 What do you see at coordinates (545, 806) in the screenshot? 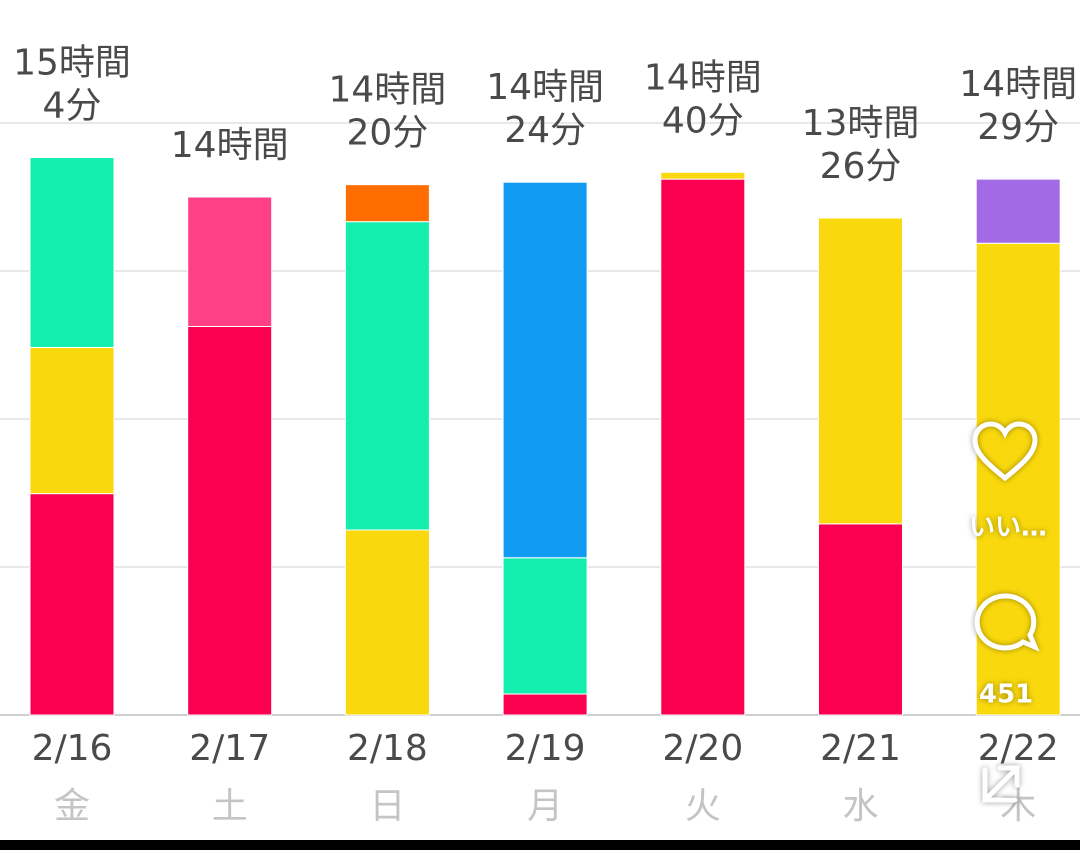
I see `weekday-label: 月` at bounding box center [545, 806].